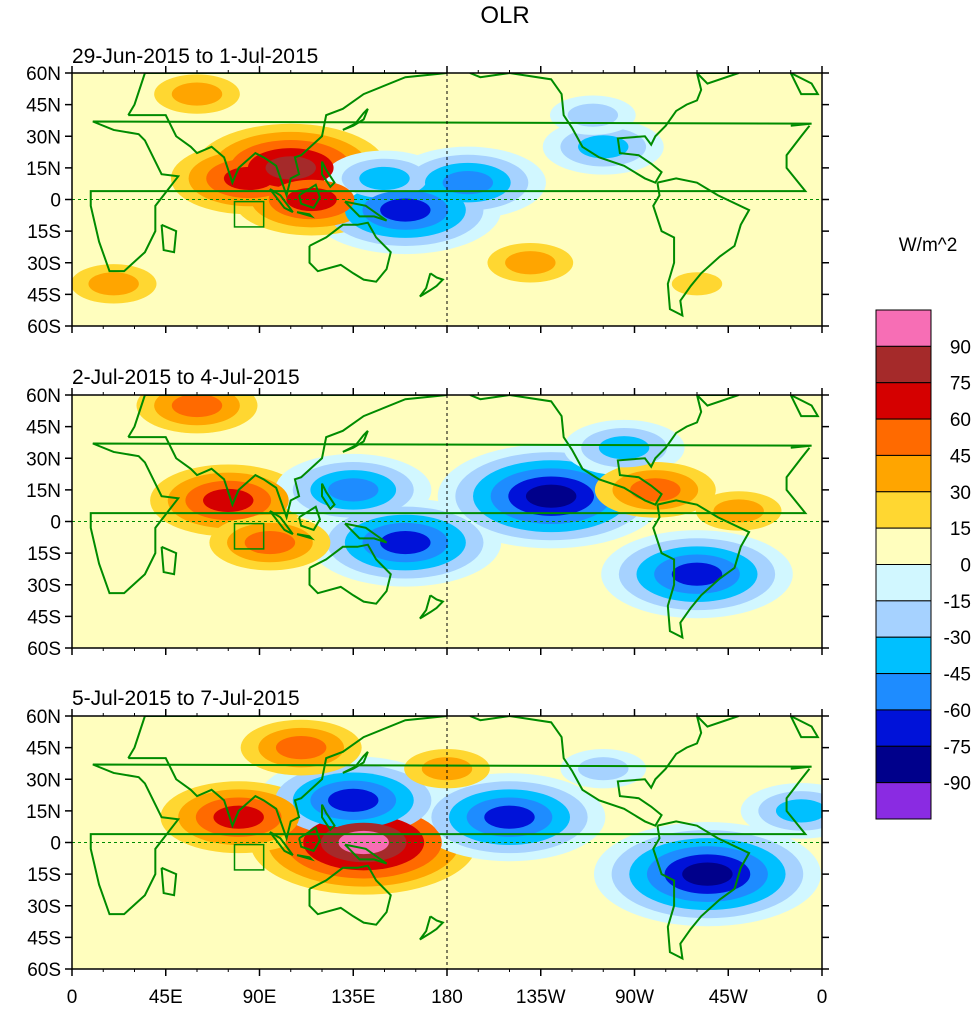 This screenshot has height=1014, width=980. I want to click on x-tick-label: 0, so click(822, 997).